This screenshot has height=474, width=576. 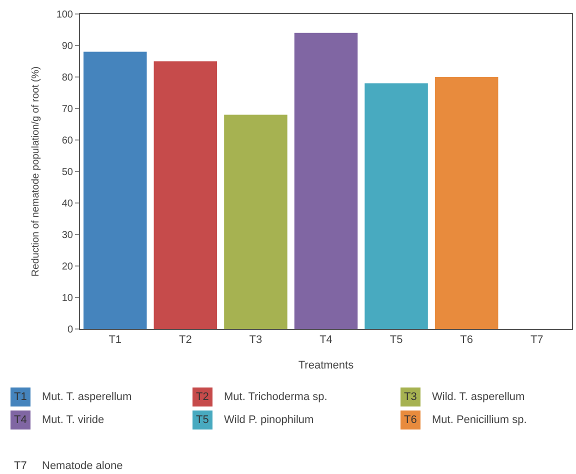 I want to click on category-label: T7, so click(x=20, y=466).